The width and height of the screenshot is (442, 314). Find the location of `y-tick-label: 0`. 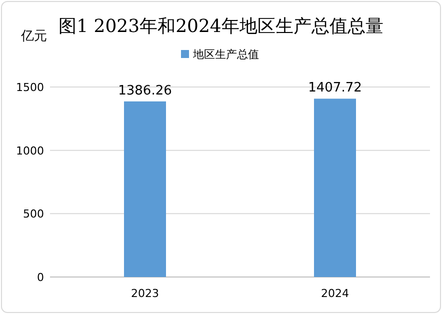

y-tick-label: 0 is located at coordinates (40, 277).